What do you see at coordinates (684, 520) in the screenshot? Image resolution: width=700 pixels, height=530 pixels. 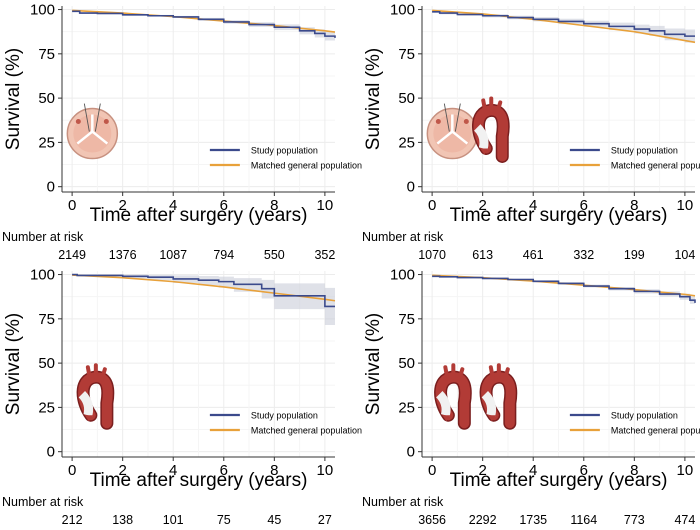 I see `risk-count: 474` at bounding box center [684, 520].